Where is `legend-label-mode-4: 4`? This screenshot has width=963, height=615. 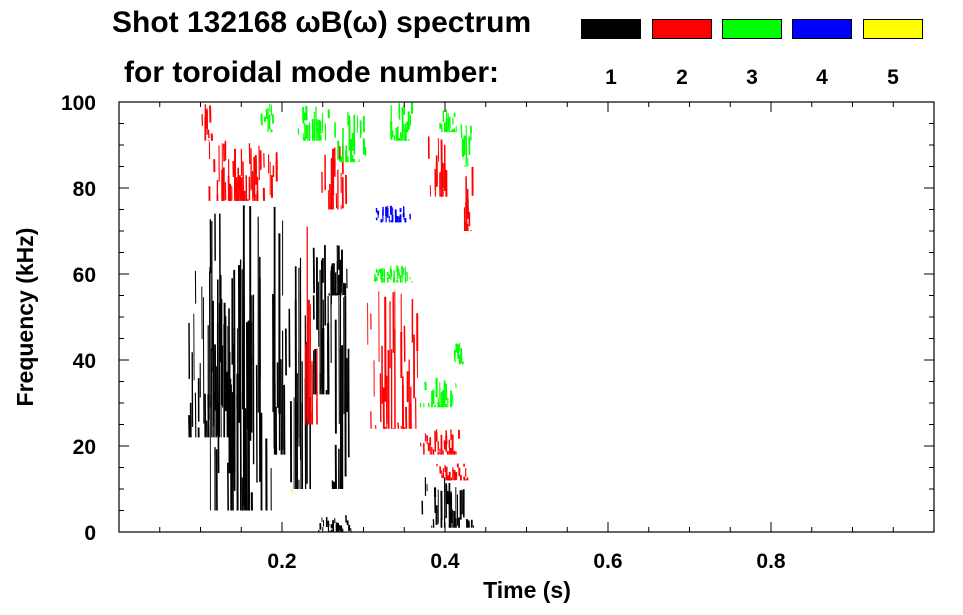 legend-label-mode-4: 4 is located at coordinates (822, 77).